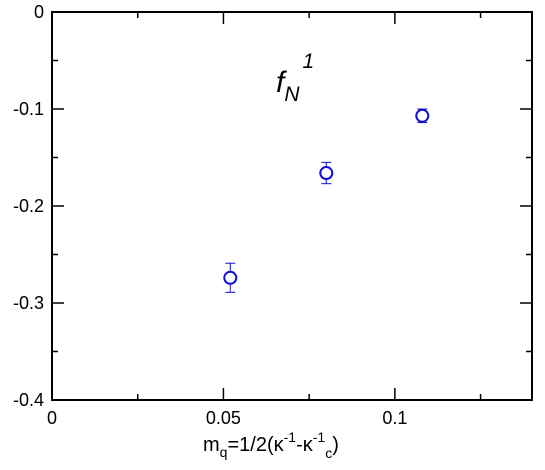 This screenshot has height=470, width=545. Describe the element at coordinates (52, 418) in the screenshot. I see `x-tick-label: 0` at that location.